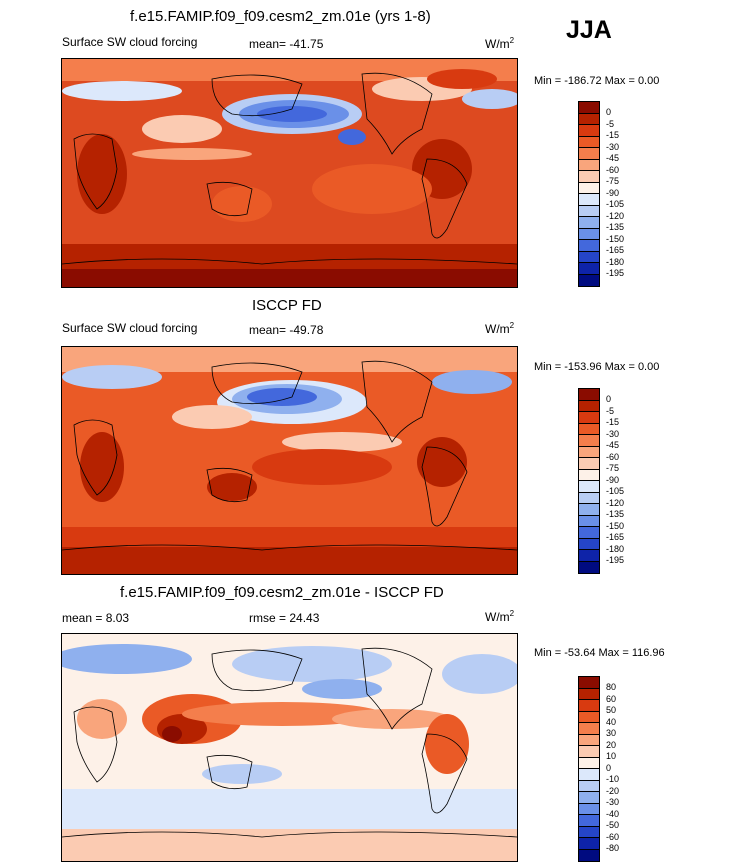 This screenshot has width=733, height=866. Describe the element at coordinates (615, 548) in the screenshot. I see `colorbar-tick: -180` at that location.